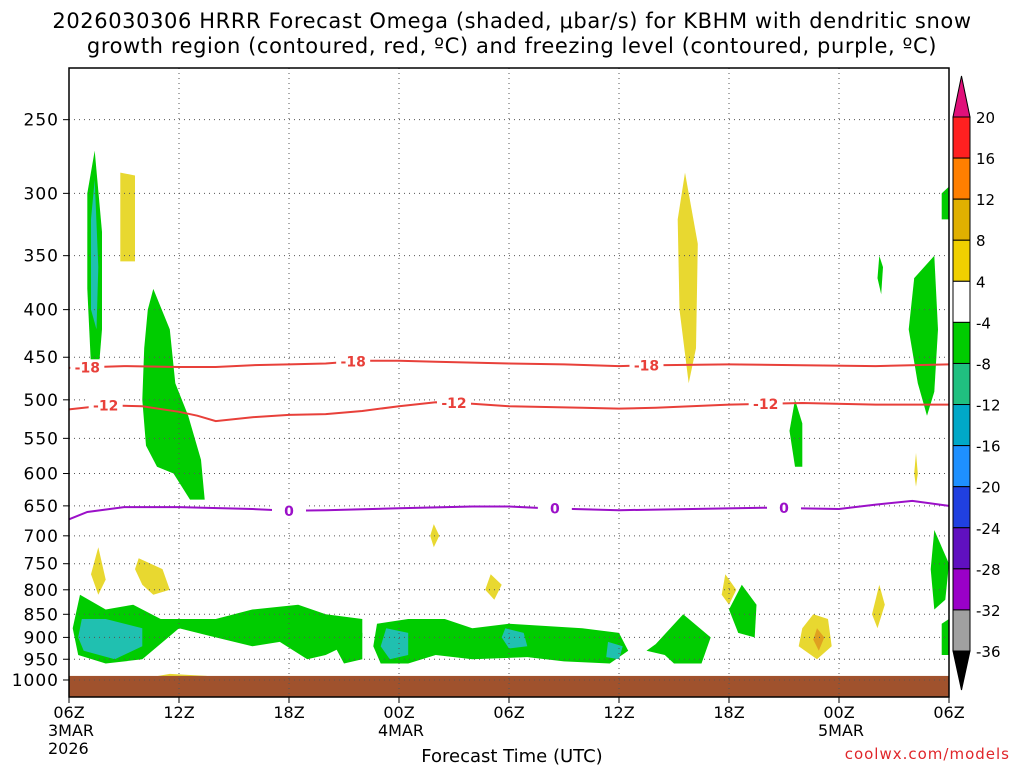  What do you see at coordinates (98, 571) in the screenshot?
I see `omega-region-yellow-descent-left-low` at bounding box center [98, 571].